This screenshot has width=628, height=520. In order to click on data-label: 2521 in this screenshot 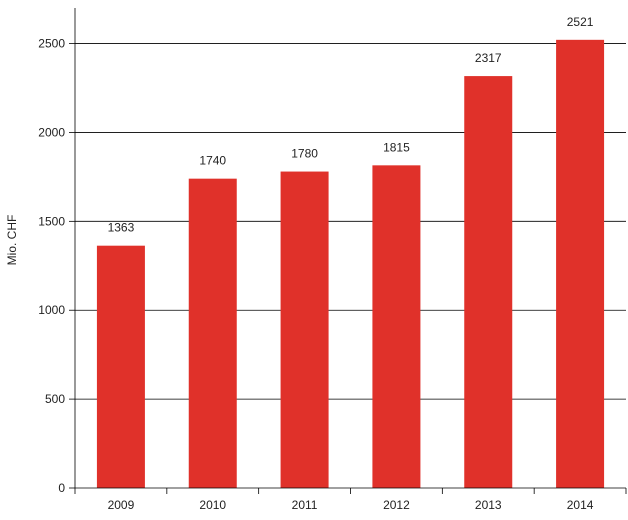, I will do `click(580, 22)`.